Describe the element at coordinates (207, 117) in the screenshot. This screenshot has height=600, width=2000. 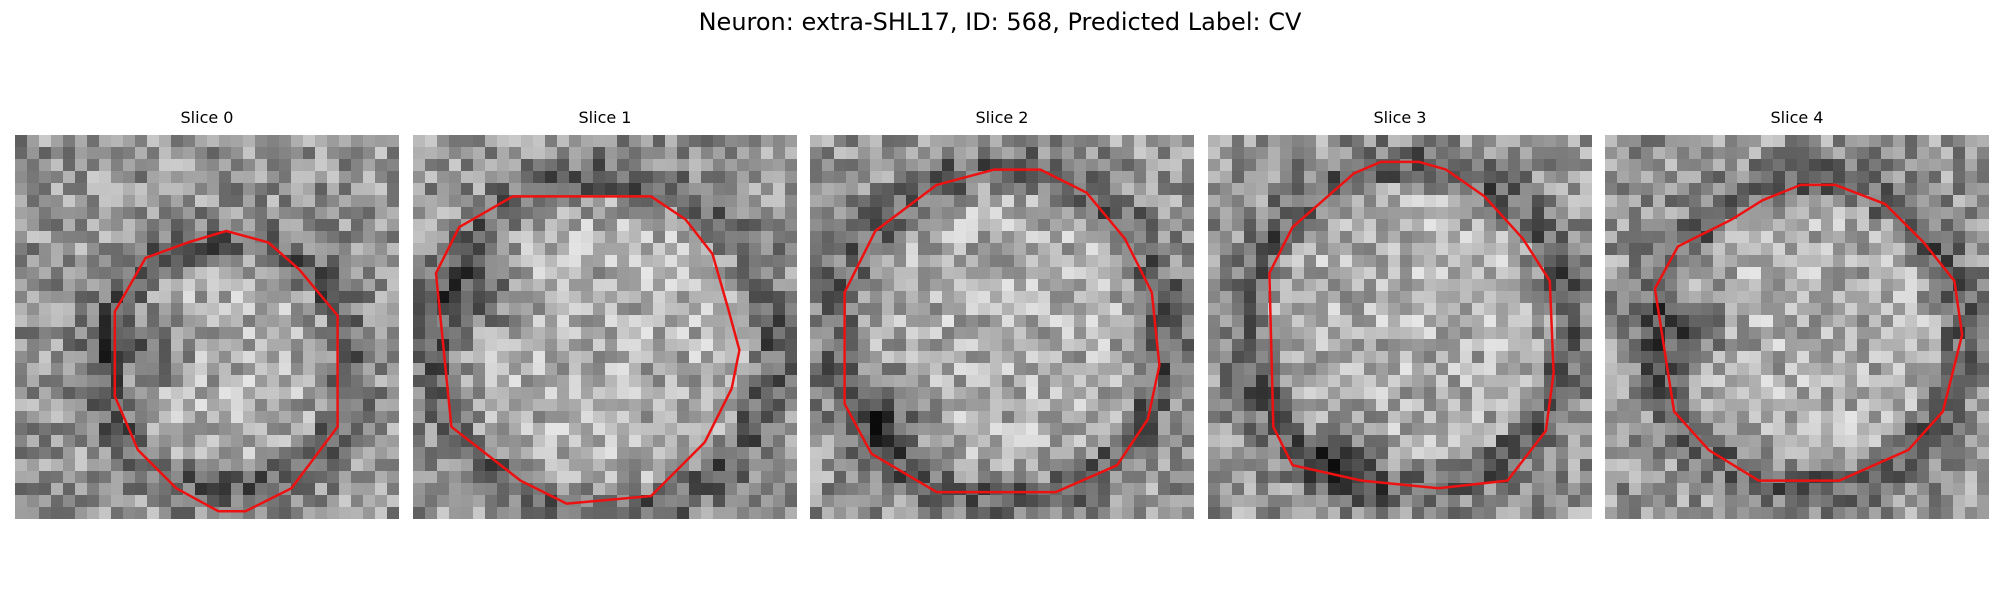
I see `slice-title-0: Slice 0` at that location.